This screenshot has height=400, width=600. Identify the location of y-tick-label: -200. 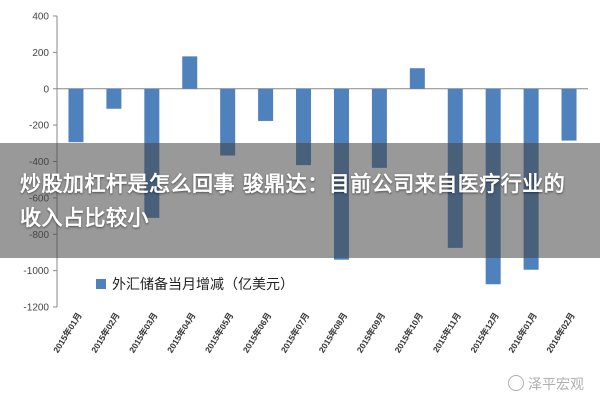
(39, 126).